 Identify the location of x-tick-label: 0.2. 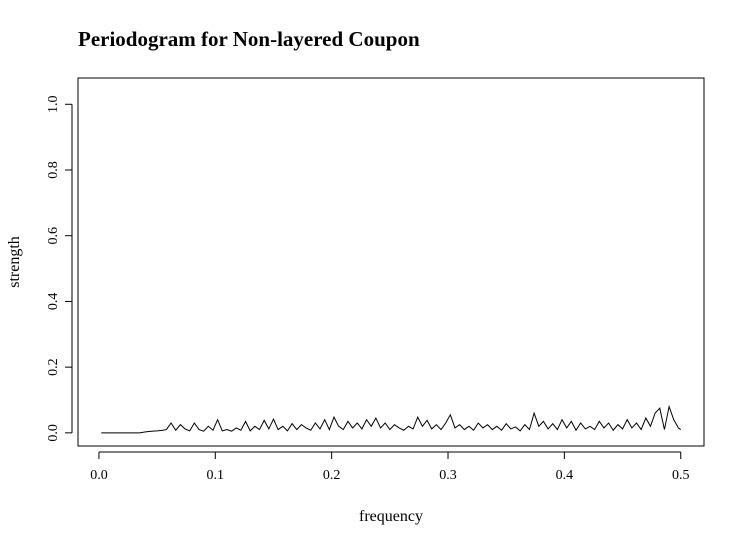
(332, 475).